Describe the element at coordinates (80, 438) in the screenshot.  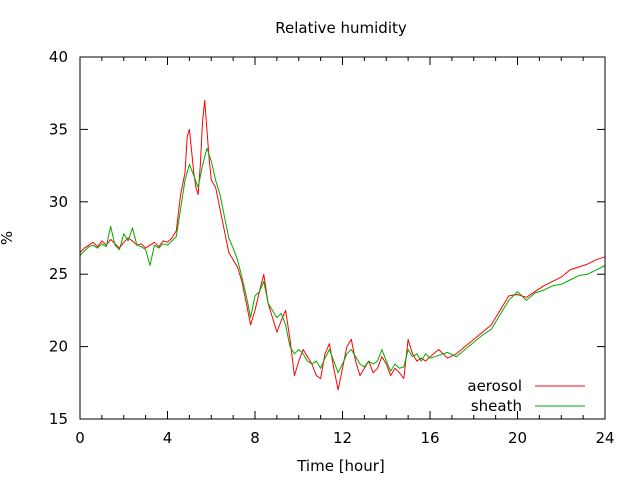
I see `x-tick-label: 0` at that location.